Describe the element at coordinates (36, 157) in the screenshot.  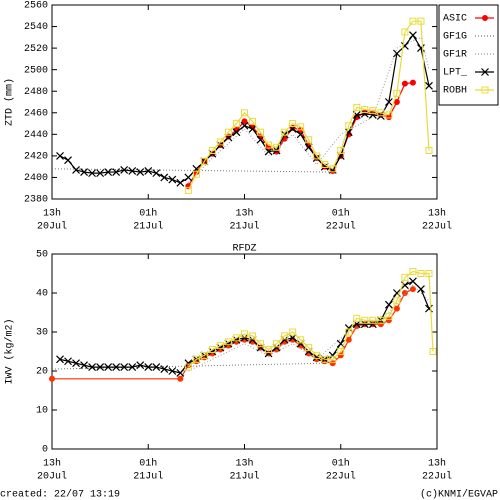
I see `y-tick-label: 2420` at that location.